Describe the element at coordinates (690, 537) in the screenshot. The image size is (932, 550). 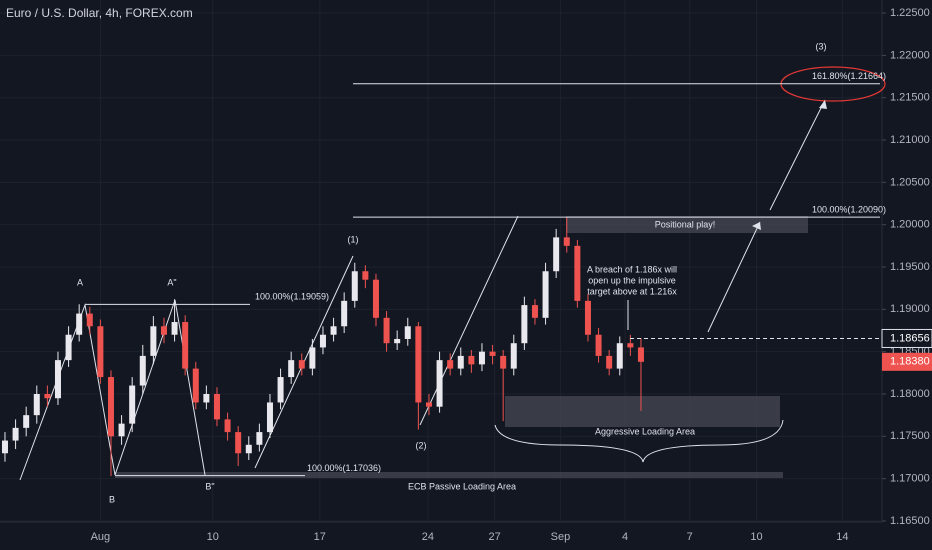
I see `x-tick-label: 7` at that location.